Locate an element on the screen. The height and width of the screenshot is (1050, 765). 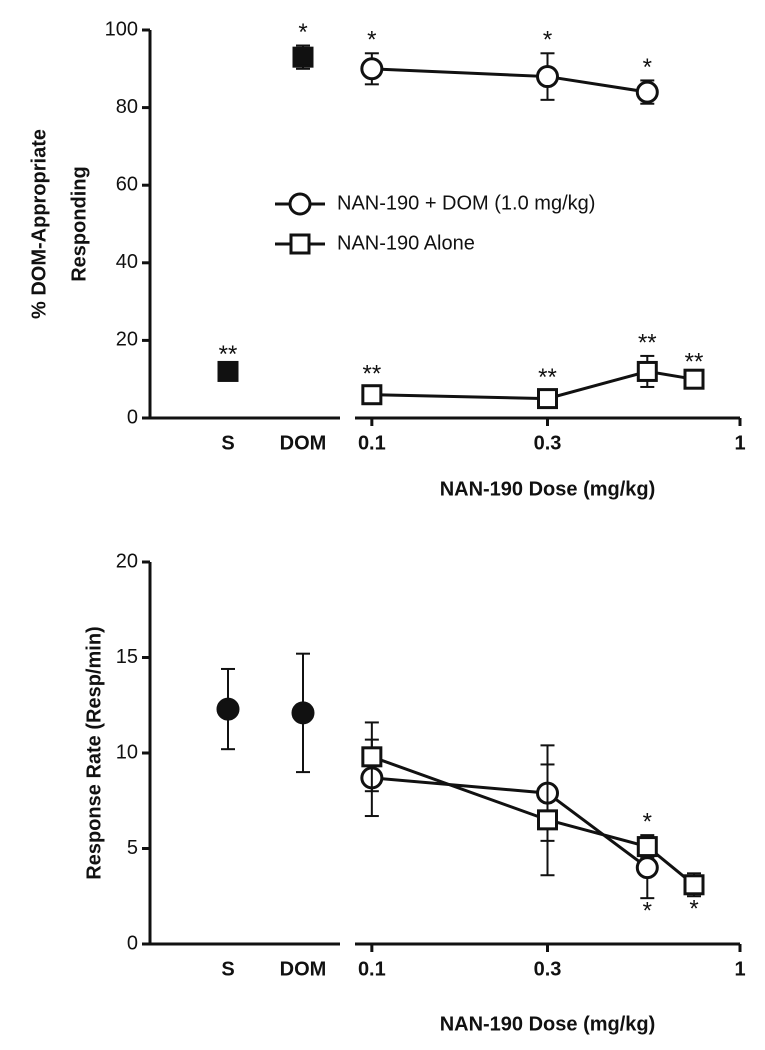
y-axis-label: Response Rate (Resp/min) is located at coordinates (94, 752).